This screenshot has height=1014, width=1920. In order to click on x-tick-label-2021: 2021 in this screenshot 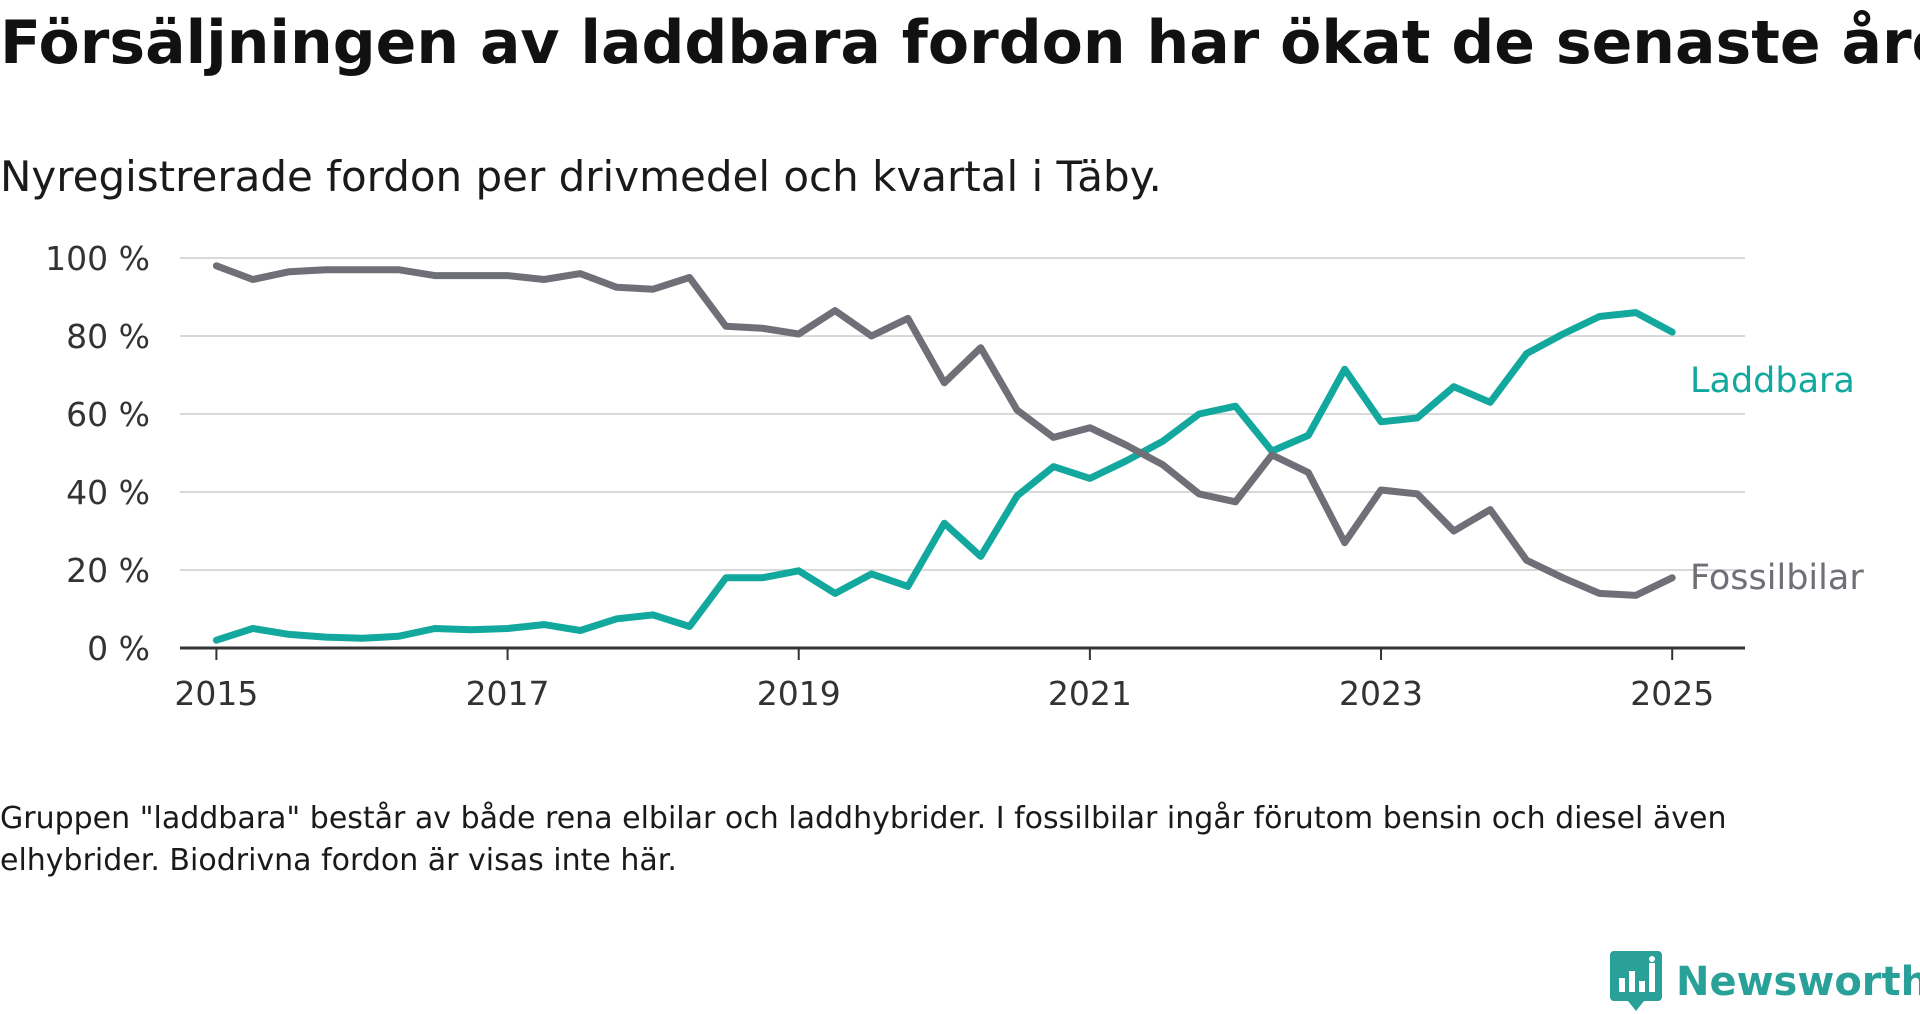, I will do `click(1090, 693)`.